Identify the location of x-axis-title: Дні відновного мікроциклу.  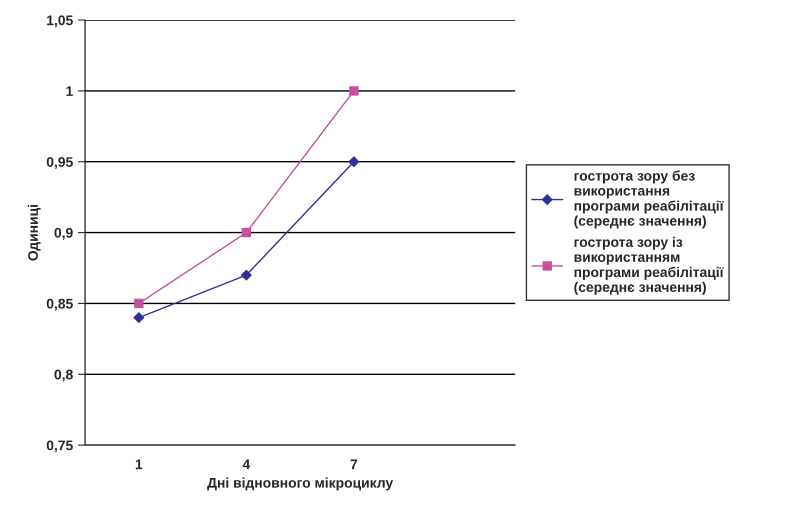
(300, 484).